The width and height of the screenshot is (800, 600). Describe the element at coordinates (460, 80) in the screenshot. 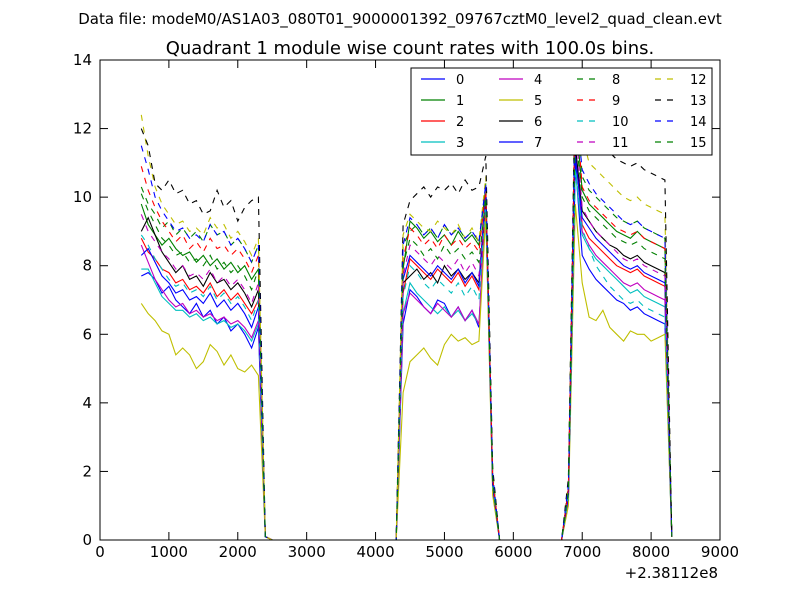

I see `legend-label-0: 0` at that location.